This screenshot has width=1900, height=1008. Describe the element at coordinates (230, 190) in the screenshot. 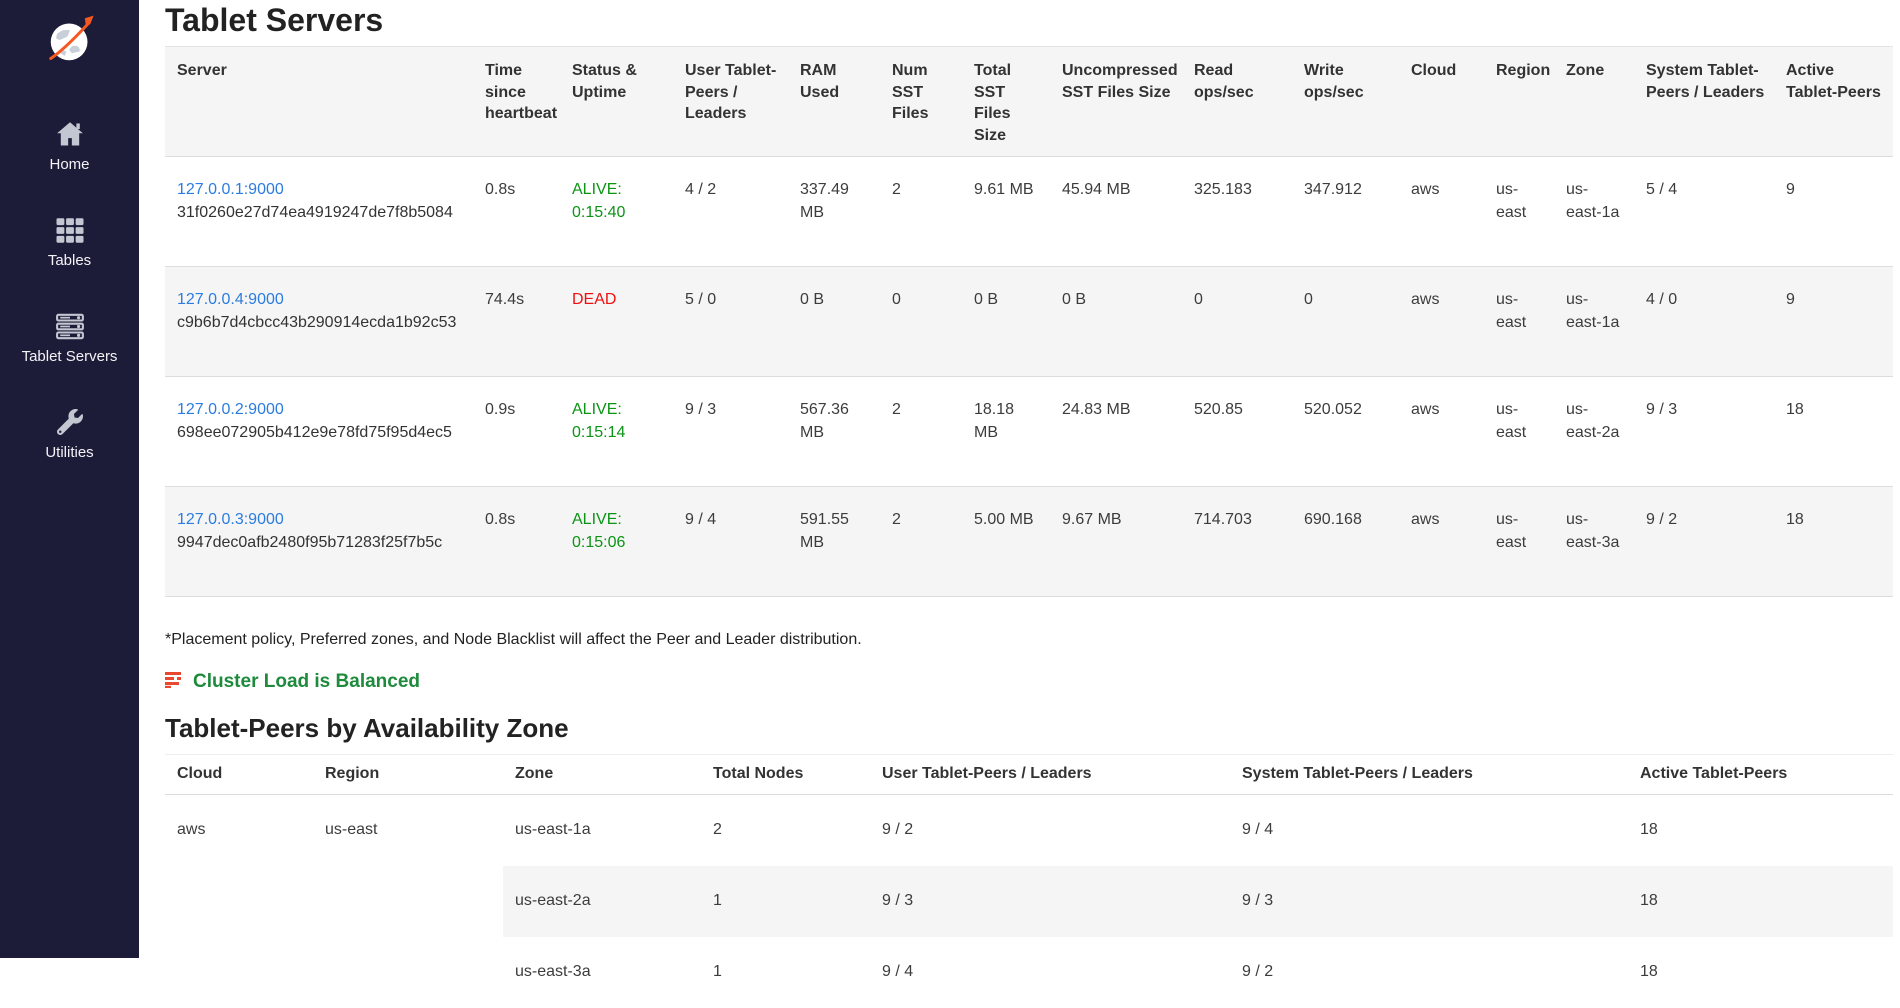

I see `server-address-link: 127.0.0.1:9000` at that location.